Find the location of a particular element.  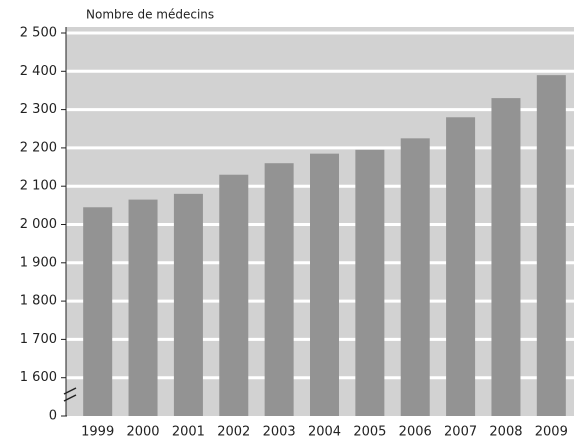

y-tick-label: 1 600 is located at coordinates (38, 377).